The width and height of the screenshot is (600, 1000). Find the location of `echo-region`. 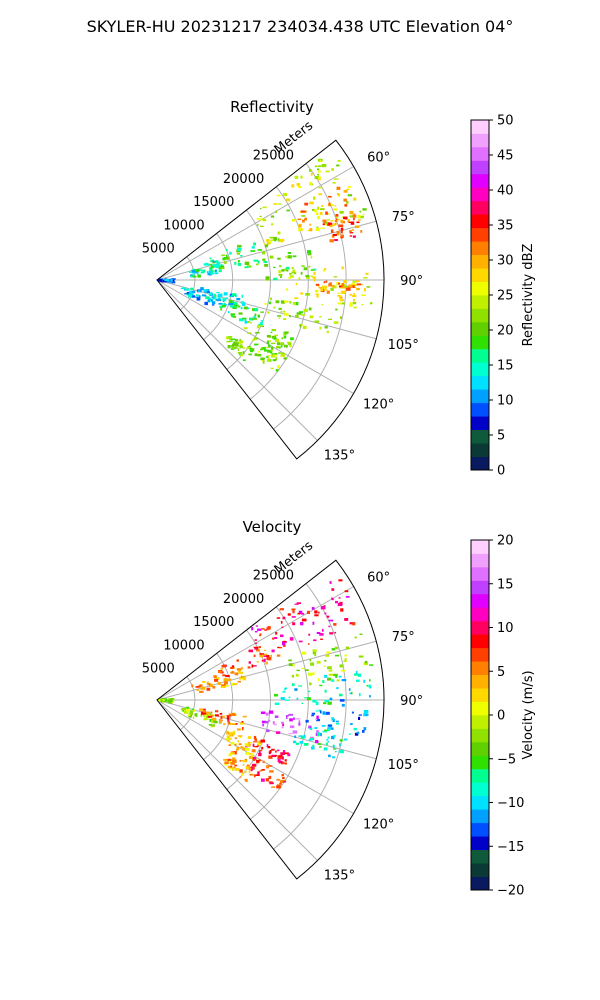

echo-region is located at coordinates (268, 750).